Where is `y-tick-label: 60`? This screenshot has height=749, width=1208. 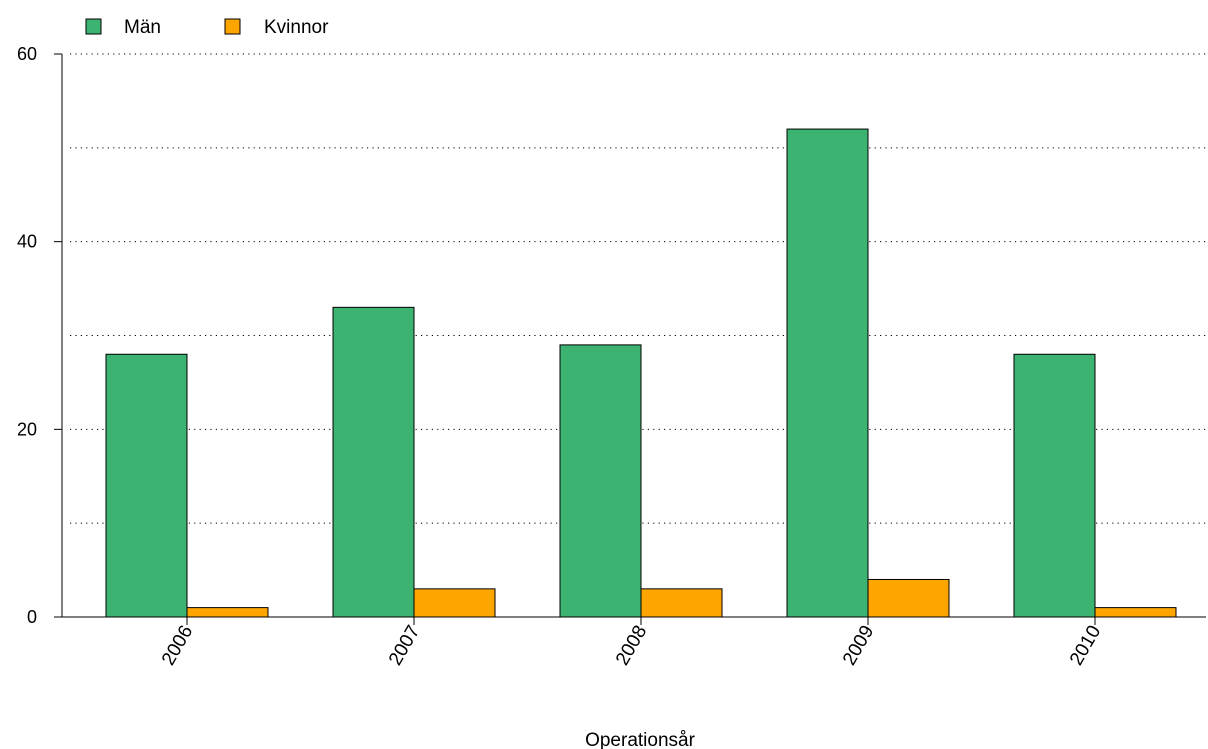
y-tick-label: 60 is located at coordinates (27, 54).